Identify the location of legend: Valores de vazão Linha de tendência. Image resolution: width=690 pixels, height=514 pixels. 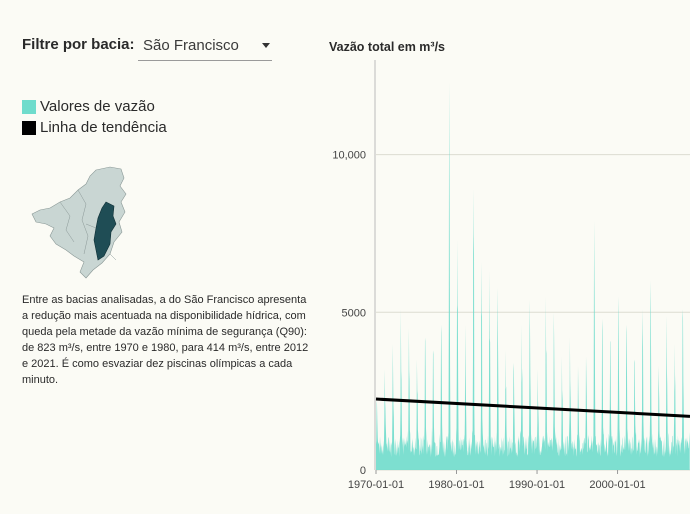
(94, 117).